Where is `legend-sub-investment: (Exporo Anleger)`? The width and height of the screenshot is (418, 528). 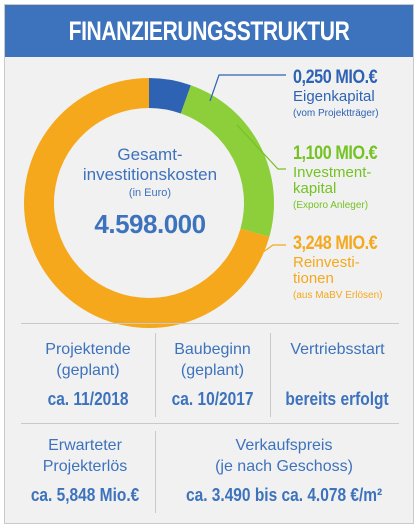 legend-sub-investment: (Exporo Anleger) is located at coordinates (331, 205).